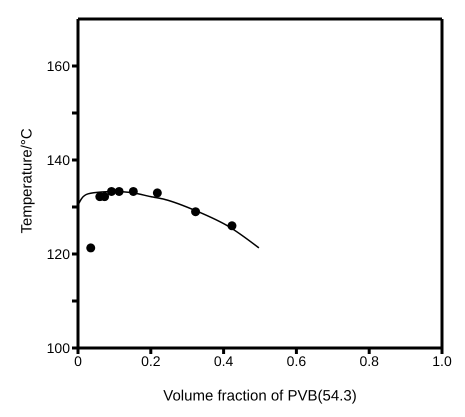  Describe the element at coordinates (58, 254) in the screenshot. I see `y-tick-label: 120` at that location.